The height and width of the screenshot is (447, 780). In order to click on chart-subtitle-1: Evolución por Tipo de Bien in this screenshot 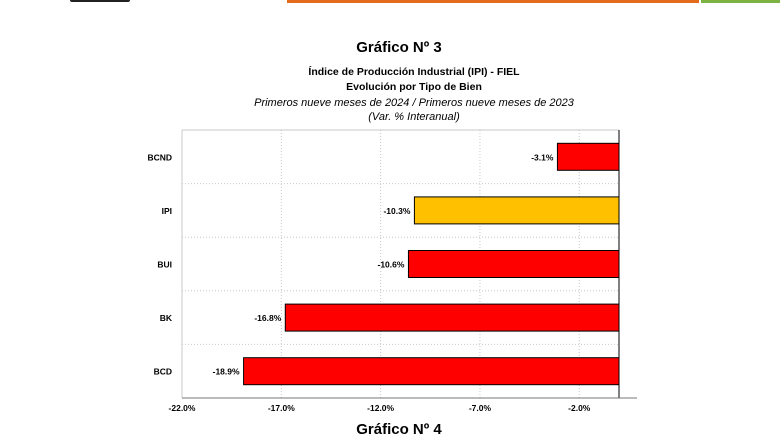, I will do `click(414, 87)`.